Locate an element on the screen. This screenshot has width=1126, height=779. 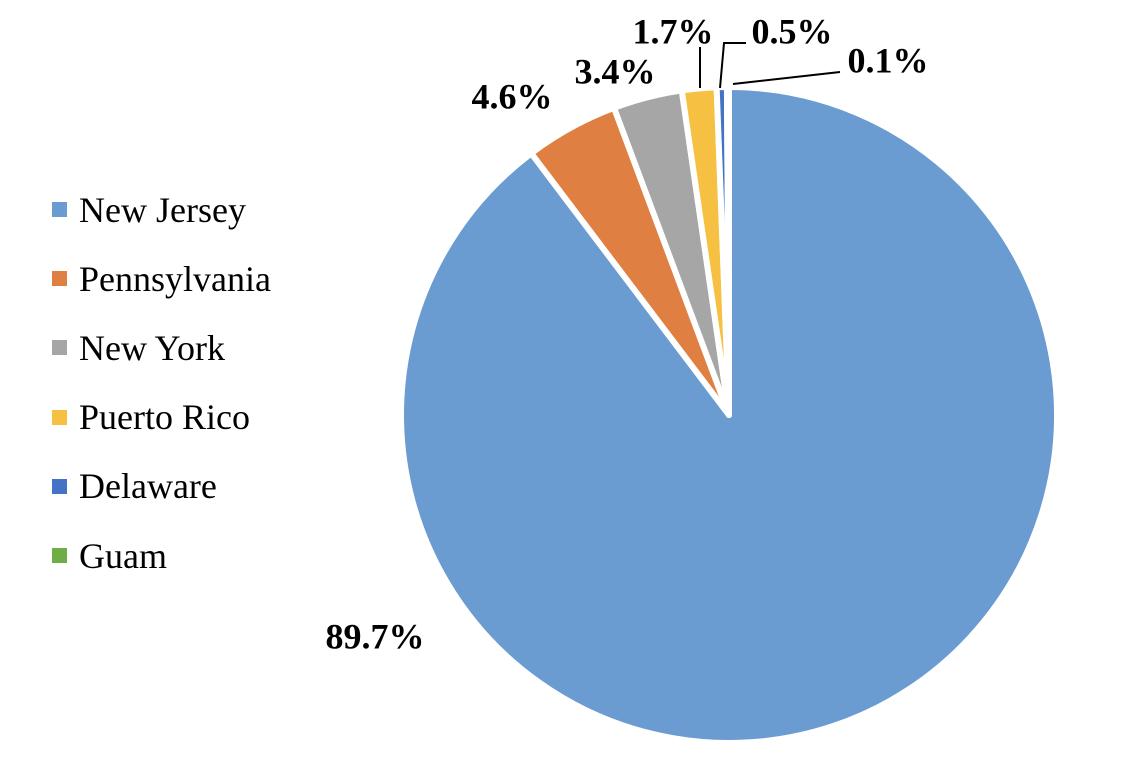
legend-item-pennsylvania: Pennsylvania is located at coordinates (161, 278).